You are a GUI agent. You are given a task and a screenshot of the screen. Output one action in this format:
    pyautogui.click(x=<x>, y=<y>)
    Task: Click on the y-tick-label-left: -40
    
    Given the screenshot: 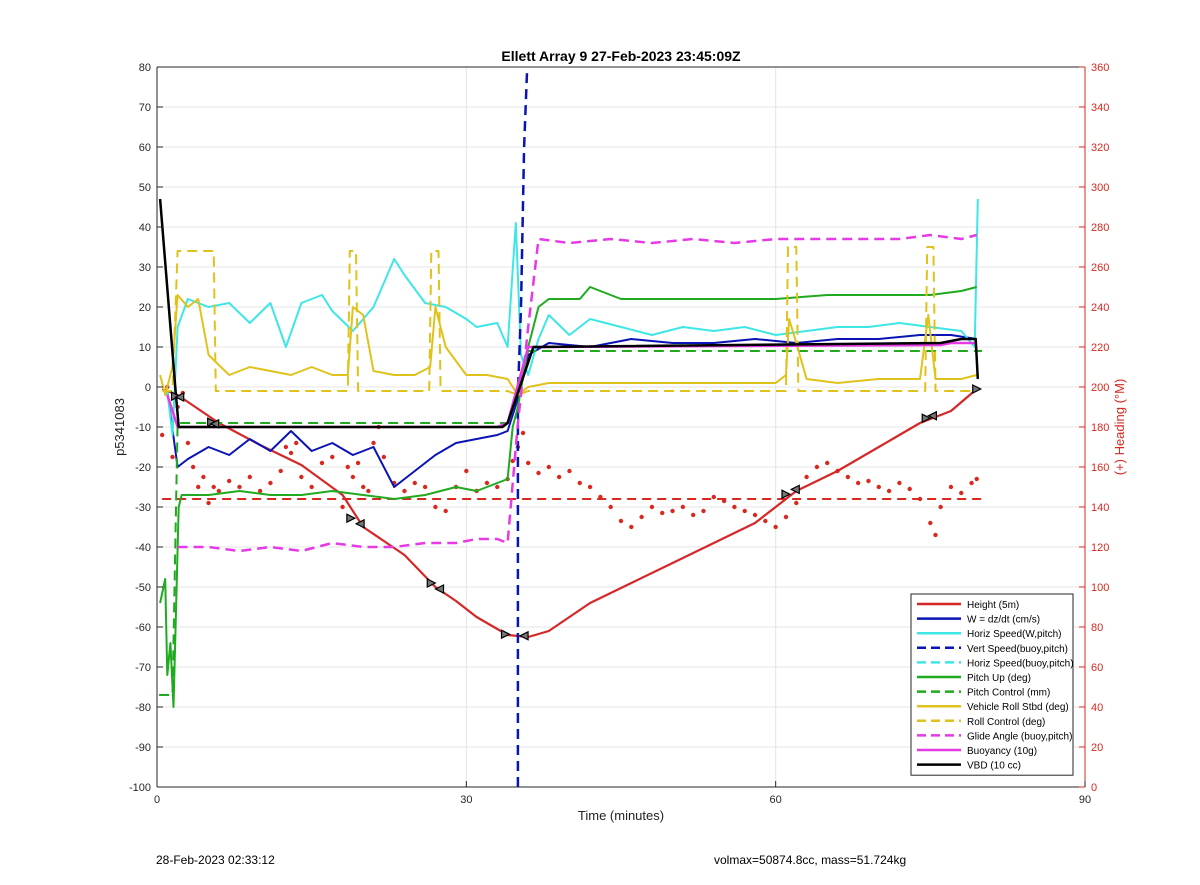 What is the action you would take?
    pyautogui.click(x=143, y=548)
    